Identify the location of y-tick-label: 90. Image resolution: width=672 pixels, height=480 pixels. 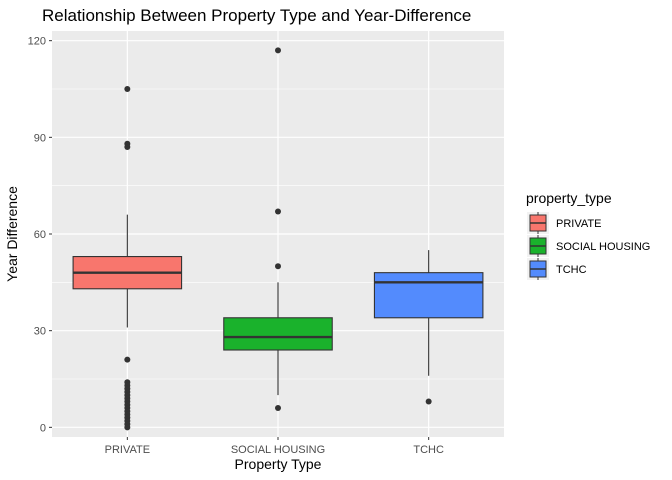
(40, 138).